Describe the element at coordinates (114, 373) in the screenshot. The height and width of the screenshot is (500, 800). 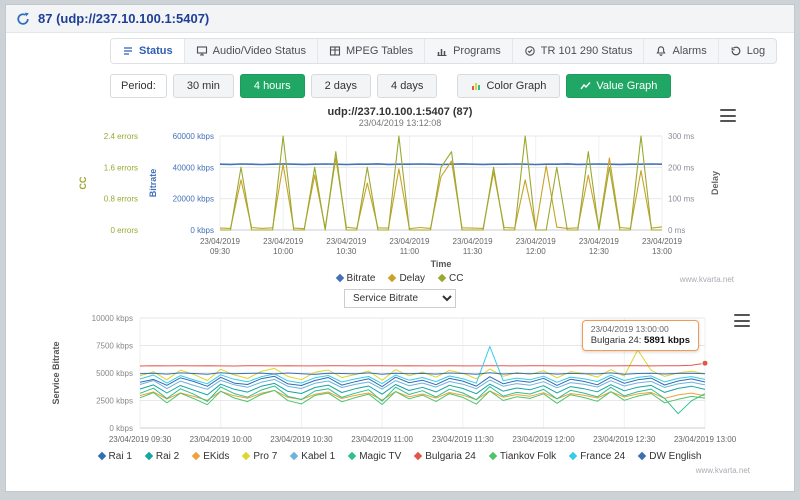
I see `svg-text: 5000 kbps` at that location.